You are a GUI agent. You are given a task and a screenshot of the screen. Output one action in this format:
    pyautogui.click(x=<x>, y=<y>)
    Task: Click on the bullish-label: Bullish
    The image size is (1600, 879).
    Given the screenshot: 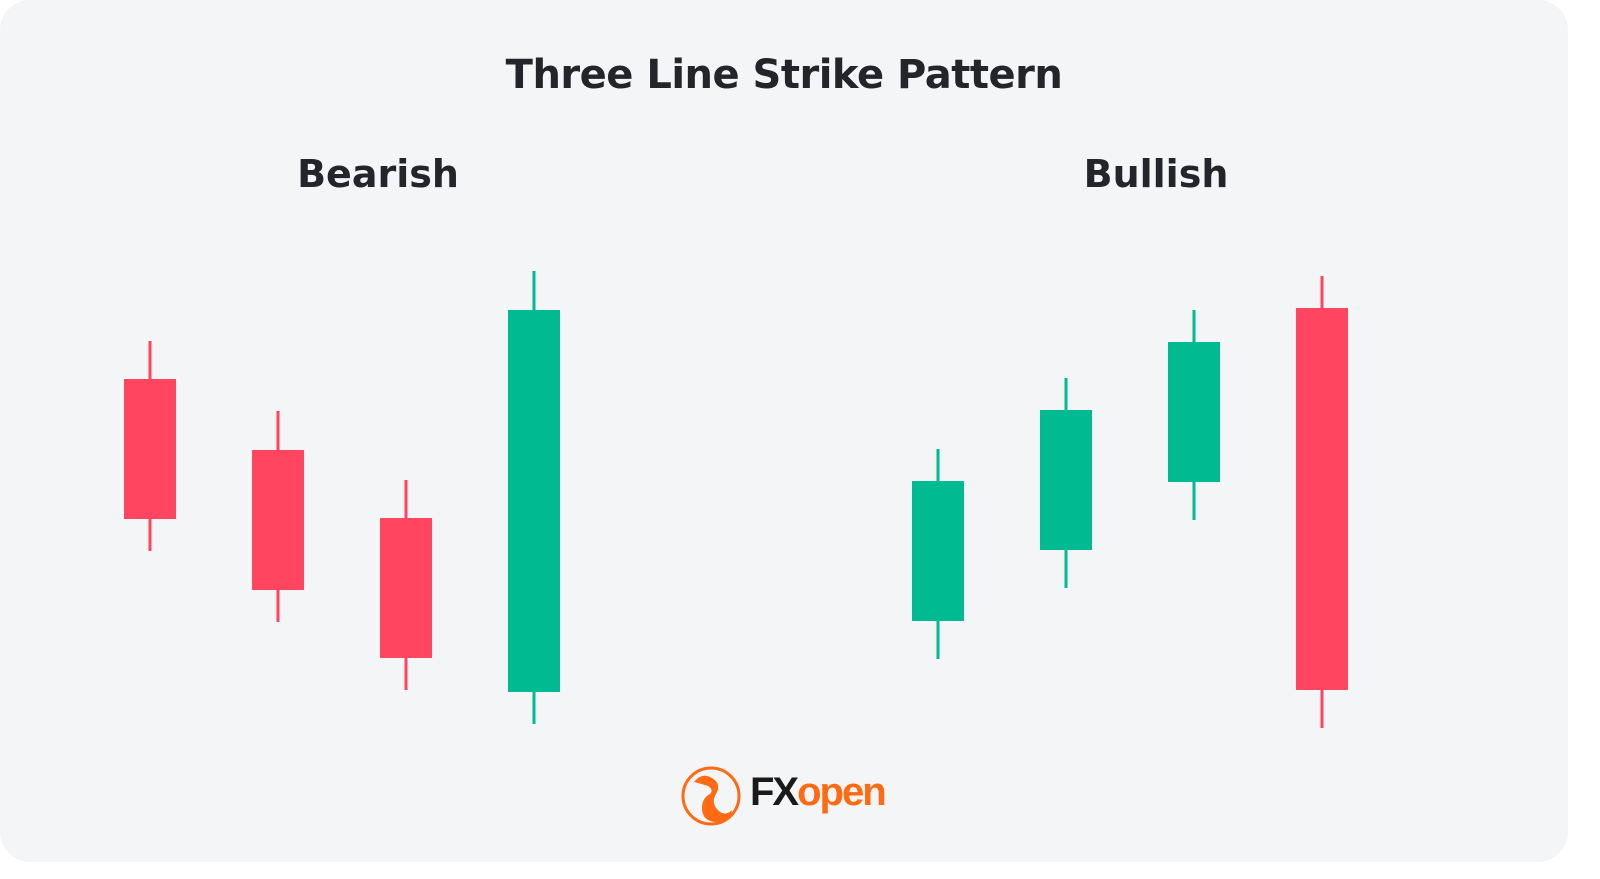 What is the action you would take?
    pyautogui.click(x=1156, y=174)
    